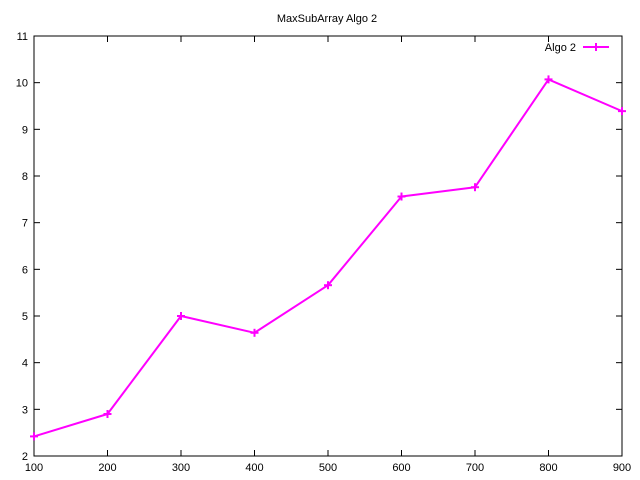 The width and height of the screenshot is (640, 480). I want to click on legend: Algo 2, so click(577, 48).